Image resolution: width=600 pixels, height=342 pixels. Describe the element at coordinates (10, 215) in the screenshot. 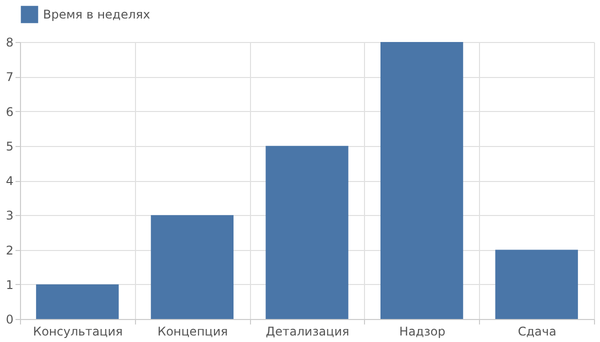

I see `y-tick-label: 3` at that location.